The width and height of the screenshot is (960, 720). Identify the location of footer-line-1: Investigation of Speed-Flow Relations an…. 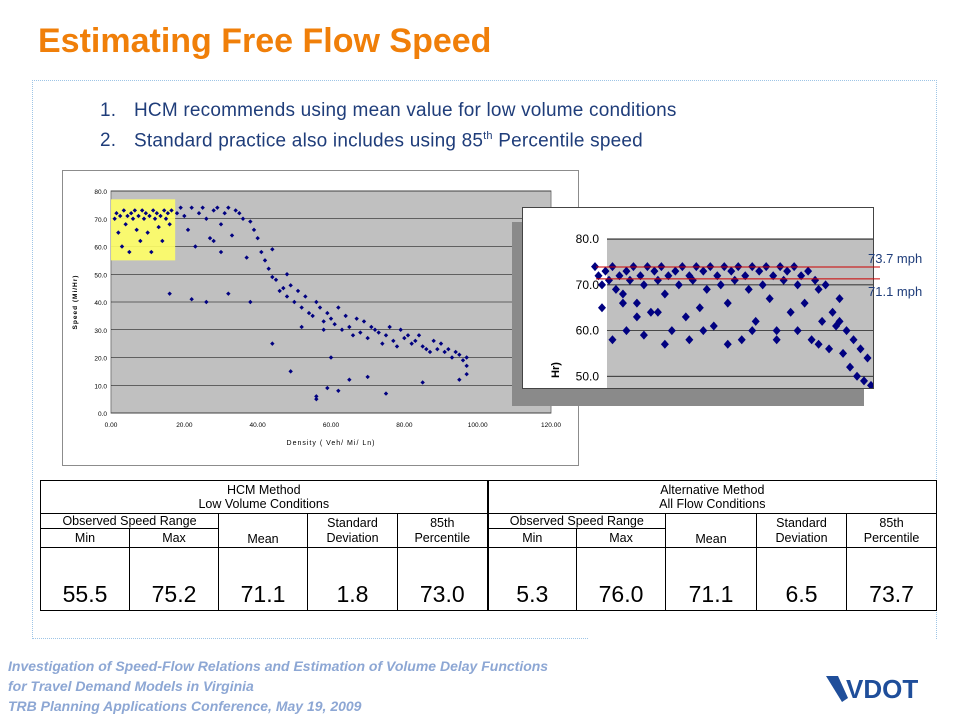
(278, 666).